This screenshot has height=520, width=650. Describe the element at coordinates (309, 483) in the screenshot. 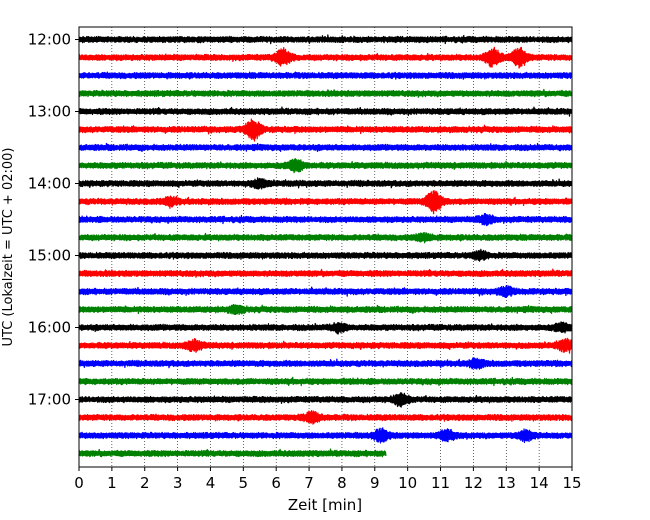

I see `x-tick-label-7: 7` at that location.